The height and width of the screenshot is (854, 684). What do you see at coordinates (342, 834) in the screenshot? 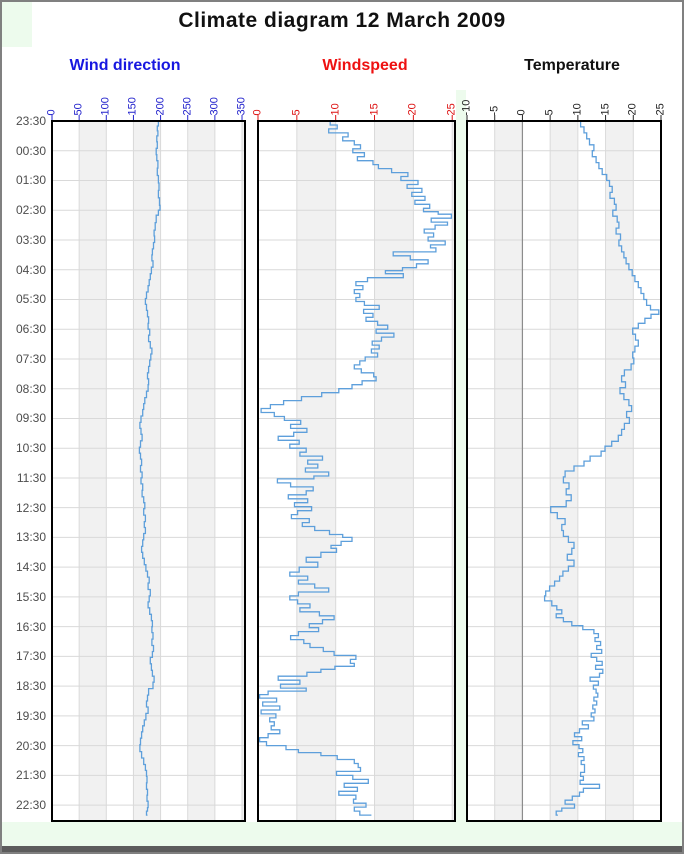
I see `mat-bottom-strip` at bounding box center [342, 834].